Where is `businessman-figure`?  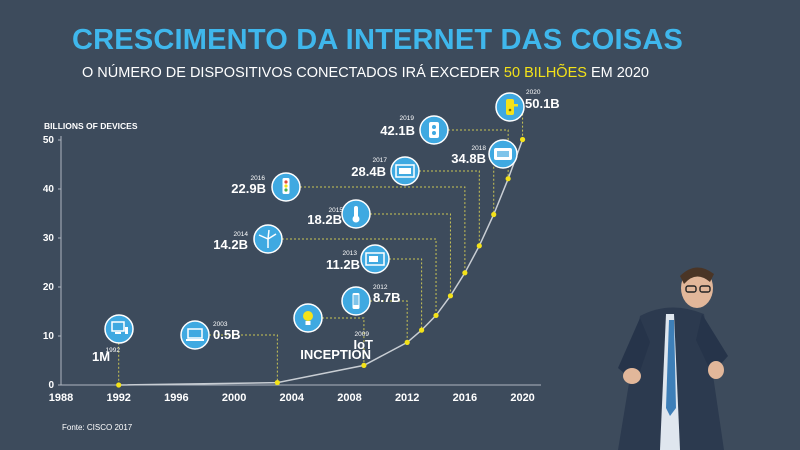
businessman-figure is located at coordinates (673, 358).